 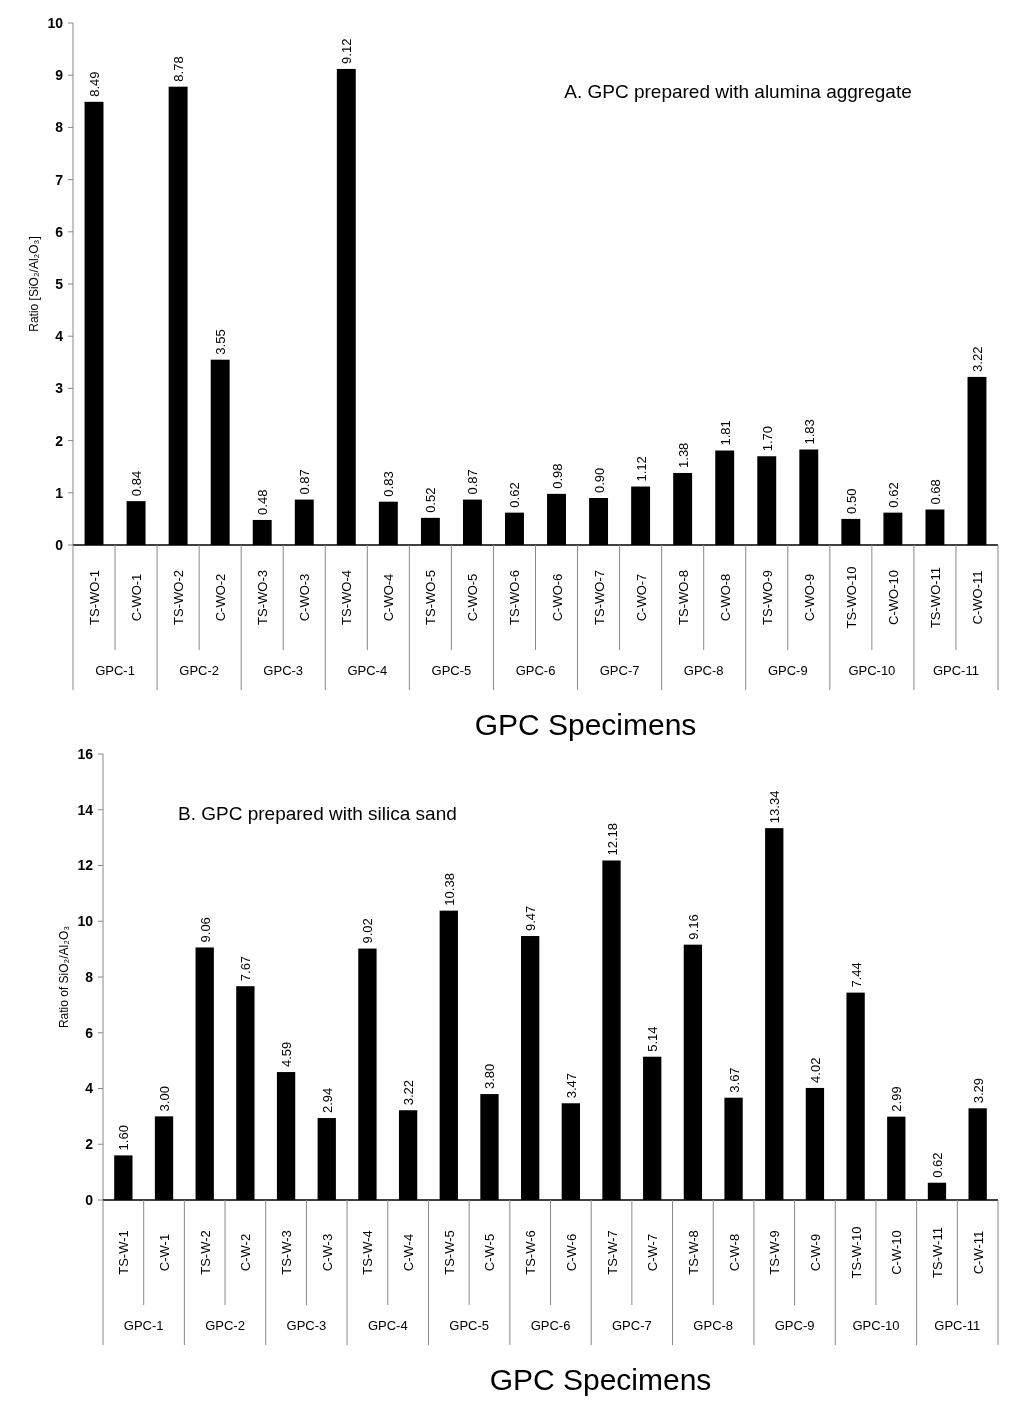 What do you see at coordinates (59, 75) in the screenshot?
I see `y-tick-label: 9` at bounding box center [59, 75].